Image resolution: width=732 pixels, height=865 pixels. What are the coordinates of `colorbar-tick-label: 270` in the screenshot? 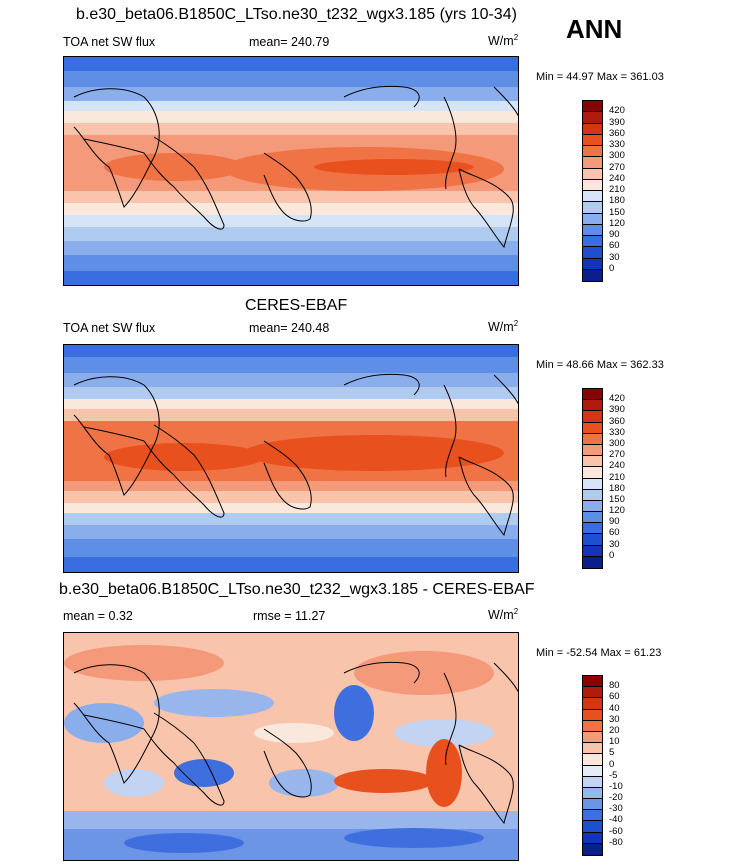 It's located at (617, 167).